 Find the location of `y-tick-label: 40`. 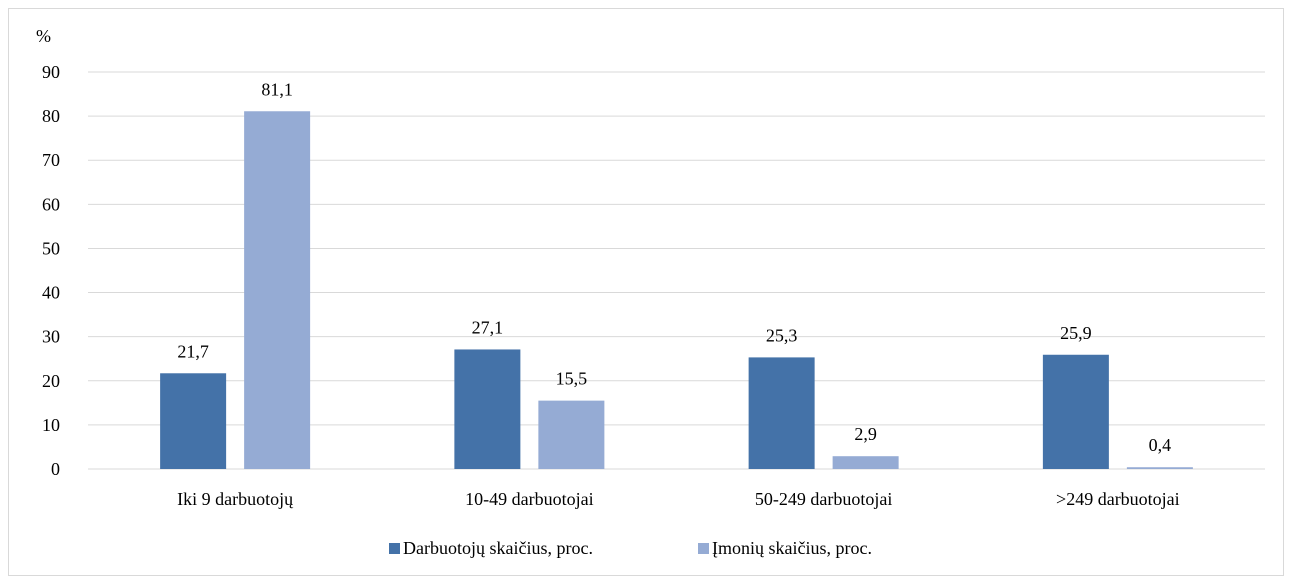

y-tick-label: 40 is located at coordinates (51, 293).